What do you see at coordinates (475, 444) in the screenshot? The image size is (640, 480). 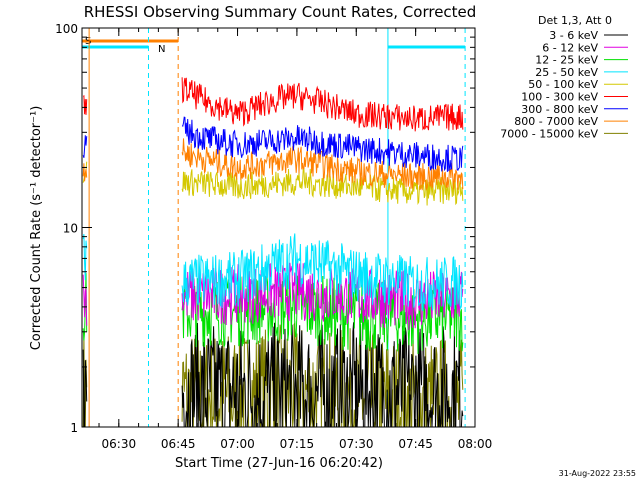 I see `x-tick-label-6: 08:00` at bounding box center [475, 444].